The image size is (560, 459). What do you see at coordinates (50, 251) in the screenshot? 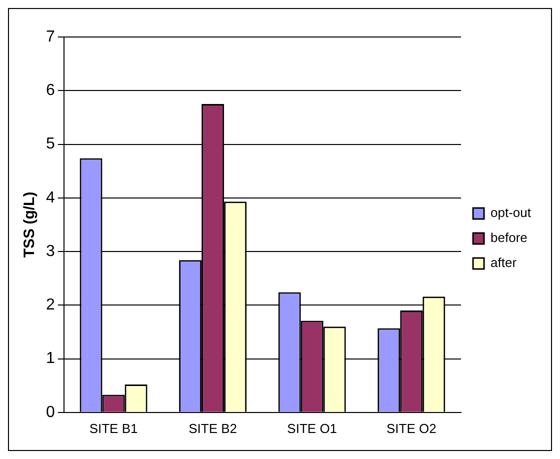
I see `y-tick-label: 3` at bounding box center [50, 251].